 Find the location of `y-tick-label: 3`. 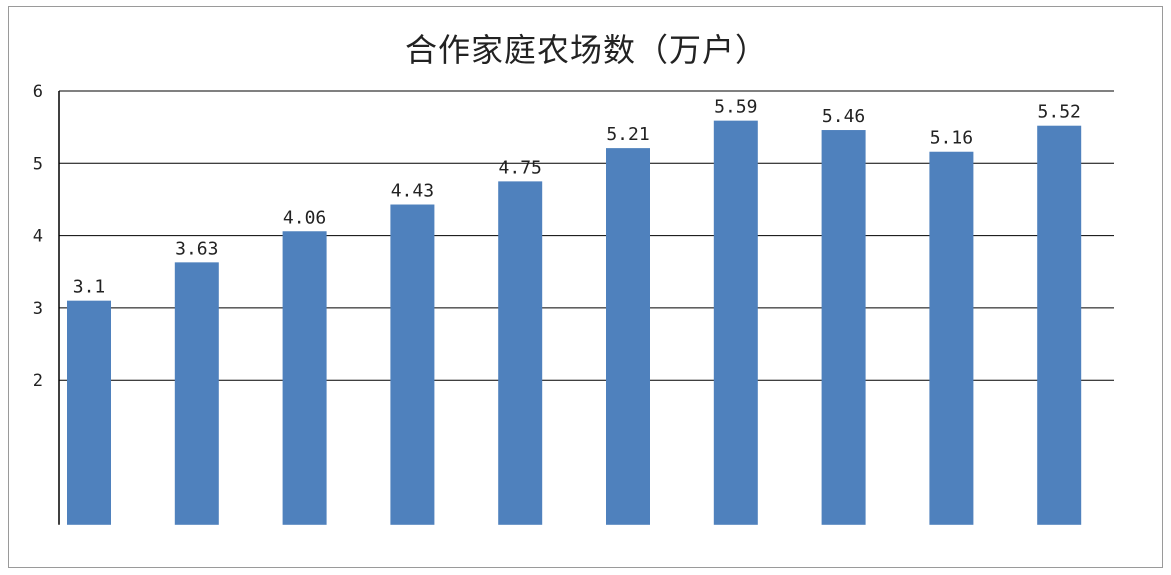

y-tick-label: 3 is located at coordinates (38, 309).